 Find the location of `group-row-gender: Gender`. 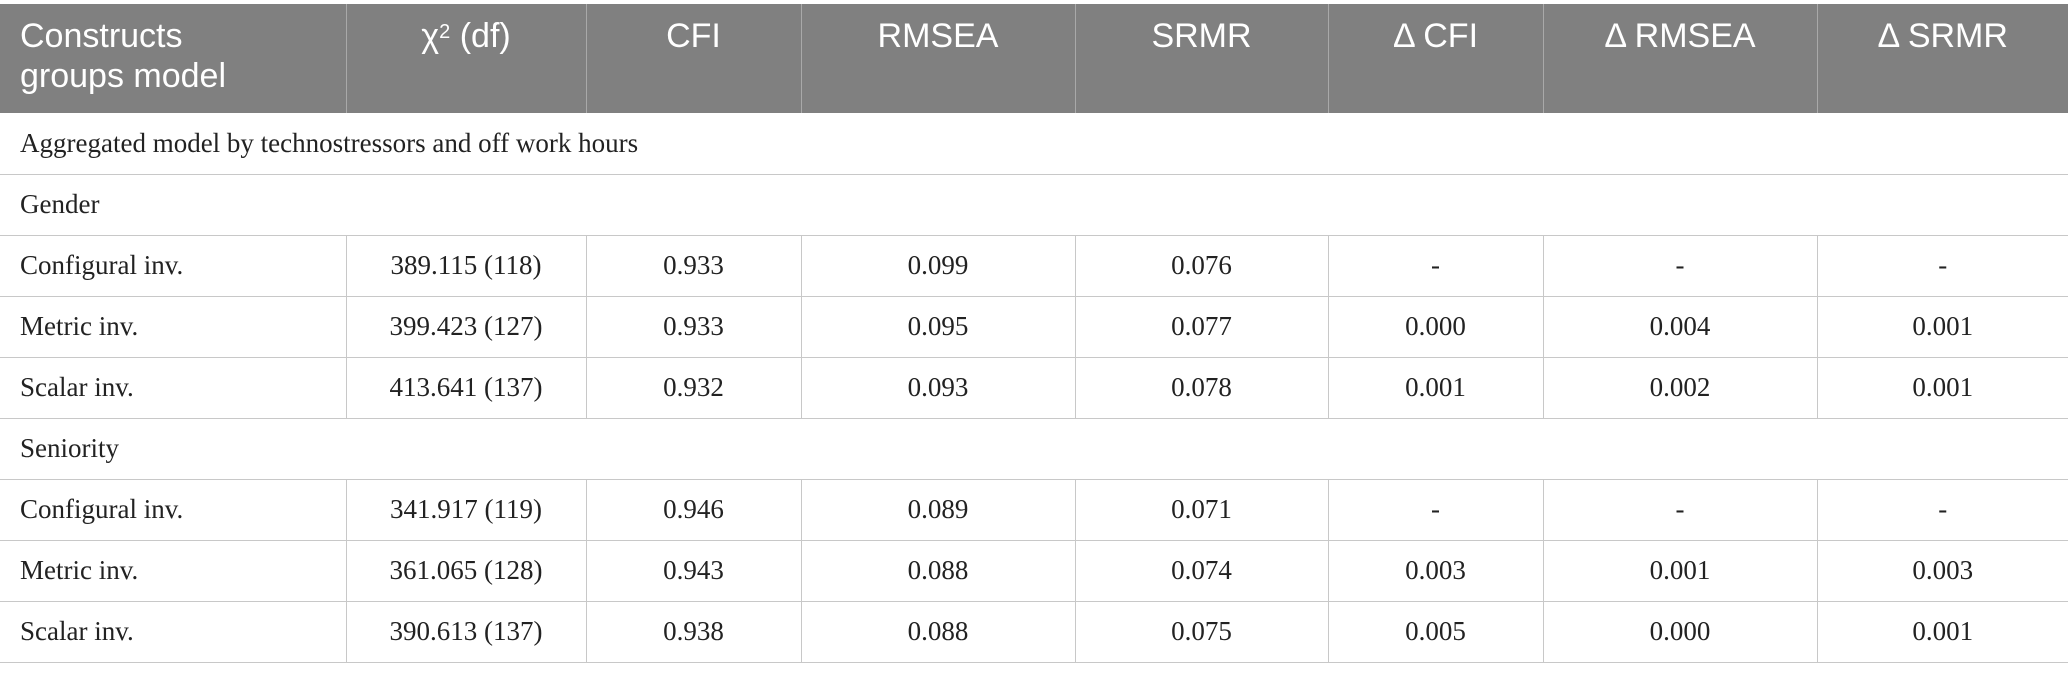

group-row-gender: Gender is located at coordinates (1034, 205).